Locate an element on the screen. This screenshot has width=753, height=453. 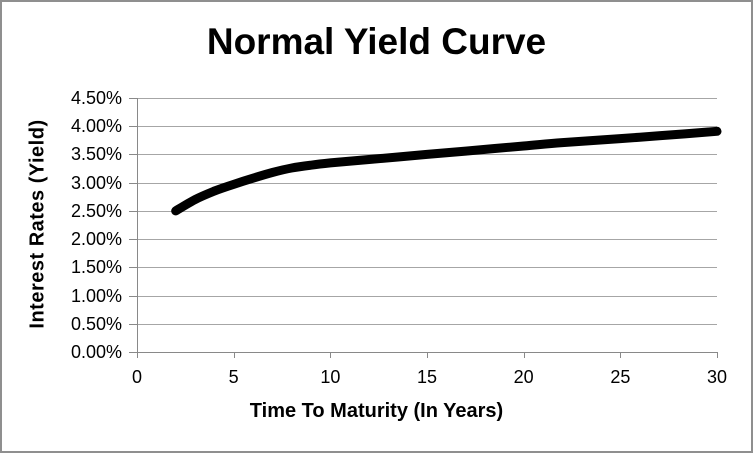
x-tick-label: 25 is located at coordinates (620, 377).